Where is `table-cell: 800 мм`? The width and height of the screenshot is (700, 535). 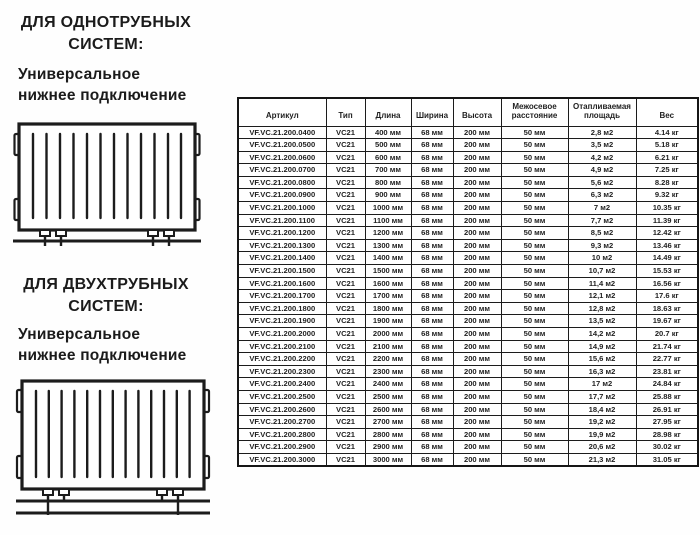 table-cell: 800 мм is located at coordinates (388, 182).